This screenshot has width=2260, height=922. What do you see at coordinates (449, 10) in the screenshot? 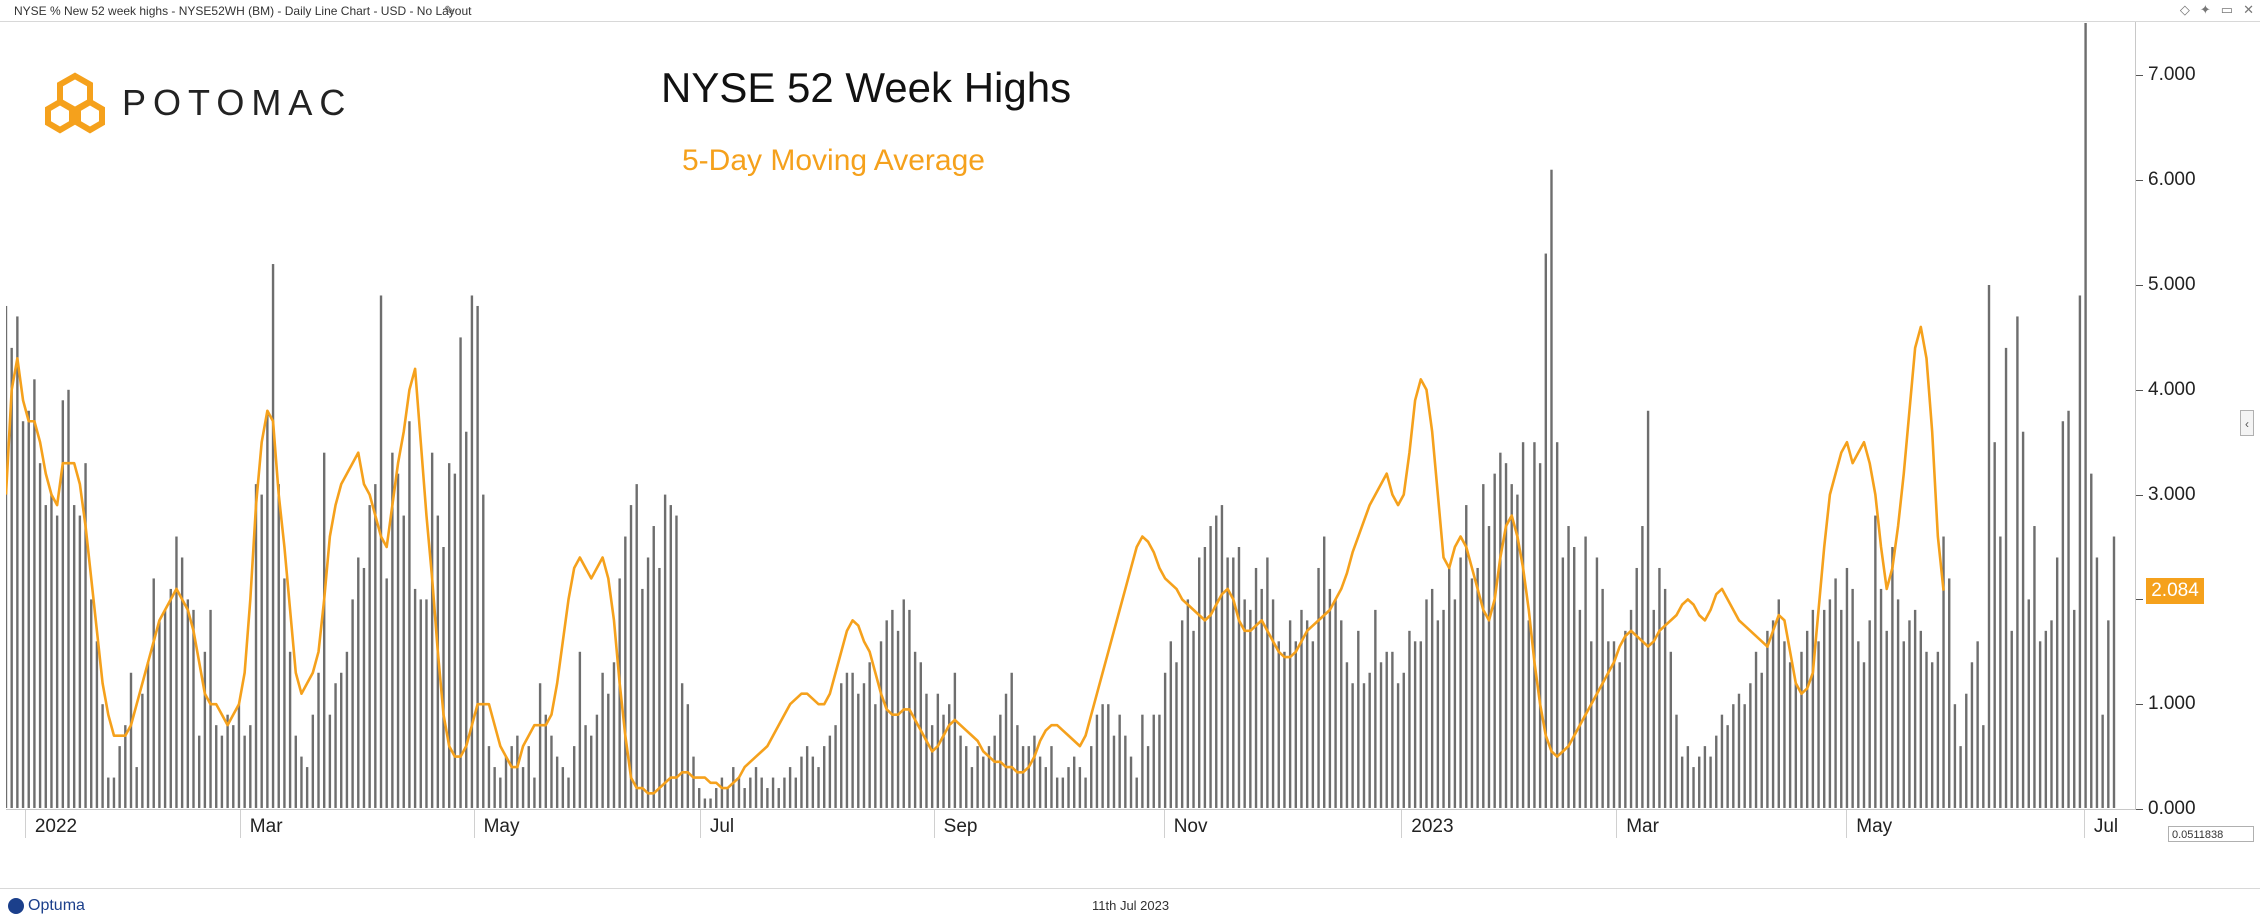
I see `edit-pencil-icon: ✎` at bounding box center [449, 10].